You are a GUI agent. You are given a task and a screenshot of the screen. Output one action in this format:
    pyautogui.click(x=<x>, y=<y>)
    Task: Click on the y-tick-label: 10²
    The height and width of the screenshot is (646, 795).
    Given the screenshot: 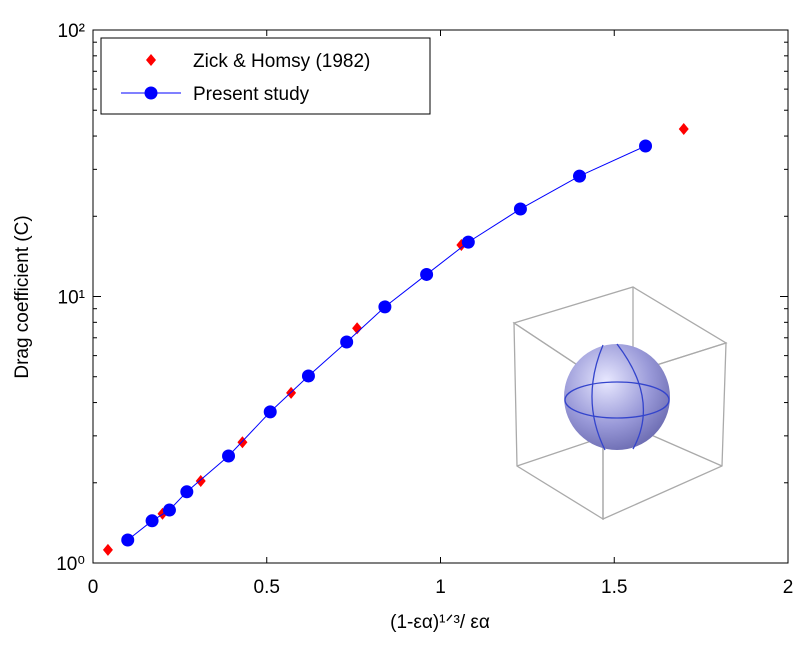 What is the action you would take?
    pyautogui.click(x=71, y=31)
    